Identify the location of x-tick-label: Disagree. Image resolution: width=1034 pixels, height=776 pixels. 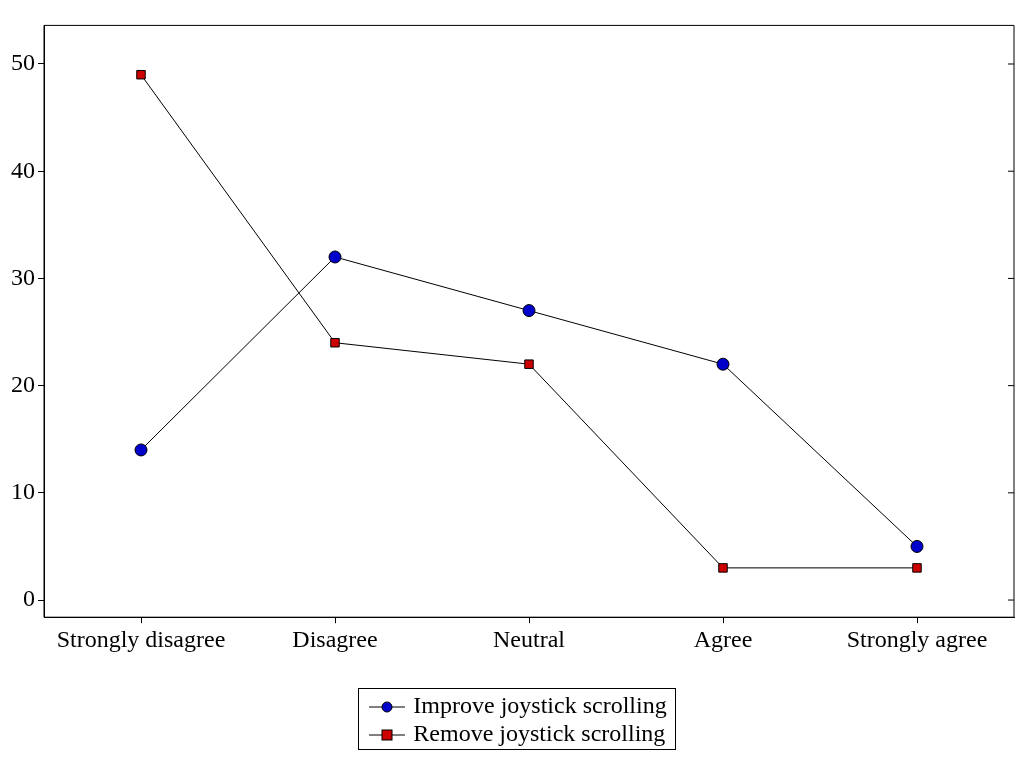
(335, 638).